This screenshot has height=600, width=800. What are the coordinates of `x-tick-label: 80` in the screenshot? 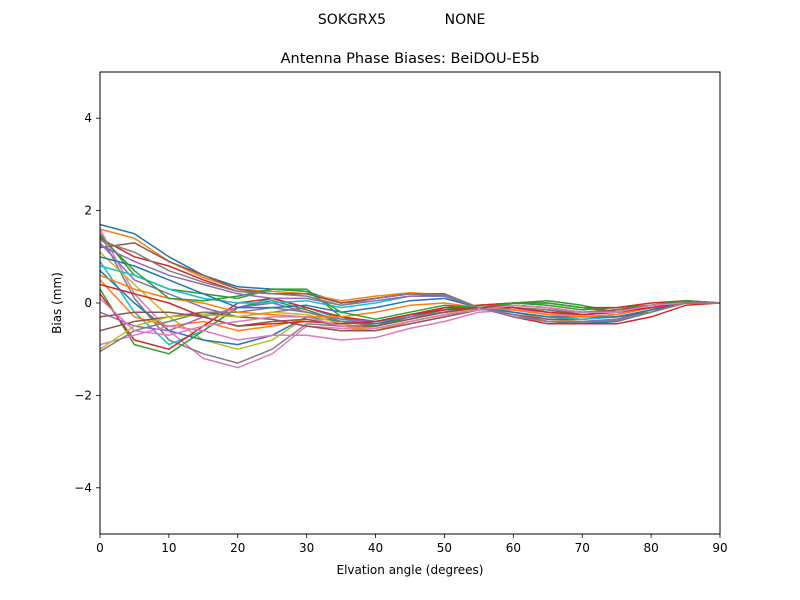 It's located at (650, 548).